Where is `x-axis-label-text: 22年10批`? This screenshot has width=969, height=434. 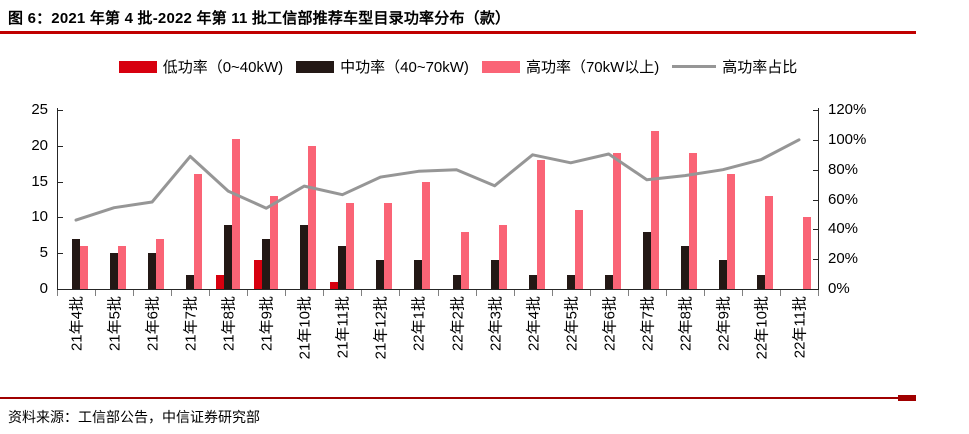 x-axis-label-text: 22年10批 is located at coordinates (762, 328).